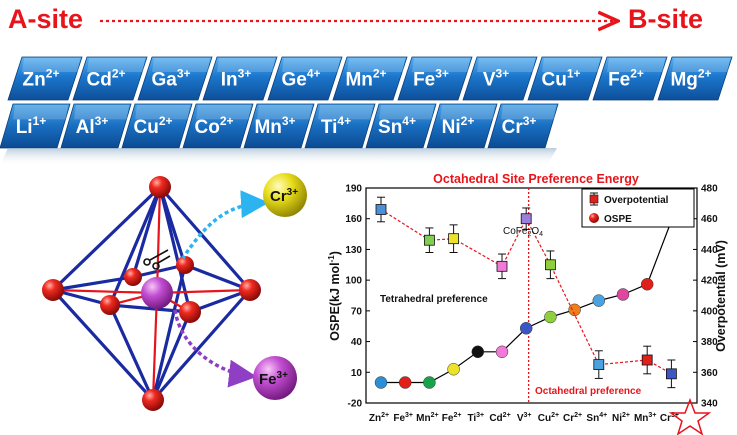 The width and height of the screenshot is (737, 435). What do you see at coordinates (451, 127) in the screenshot?
I see `ion-symbol: Ni` at bounding box center [451, 127].